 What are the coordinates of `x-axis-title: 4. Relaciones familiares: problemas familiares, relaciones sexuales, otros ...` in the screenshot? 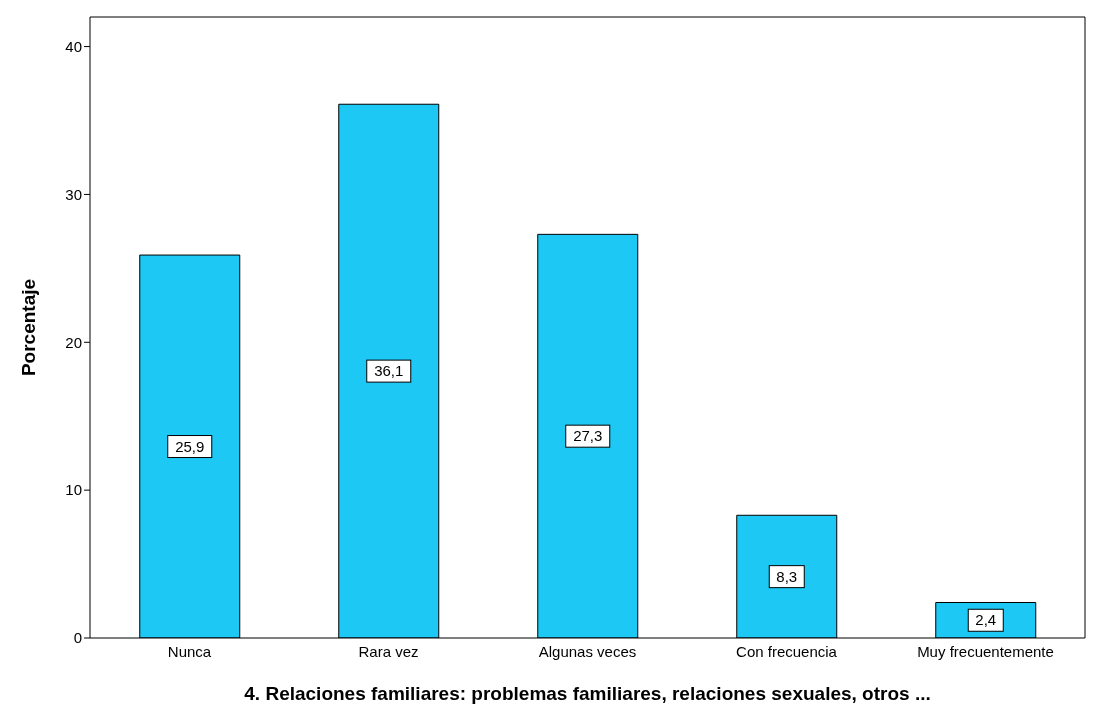 It's located at (587, 693).